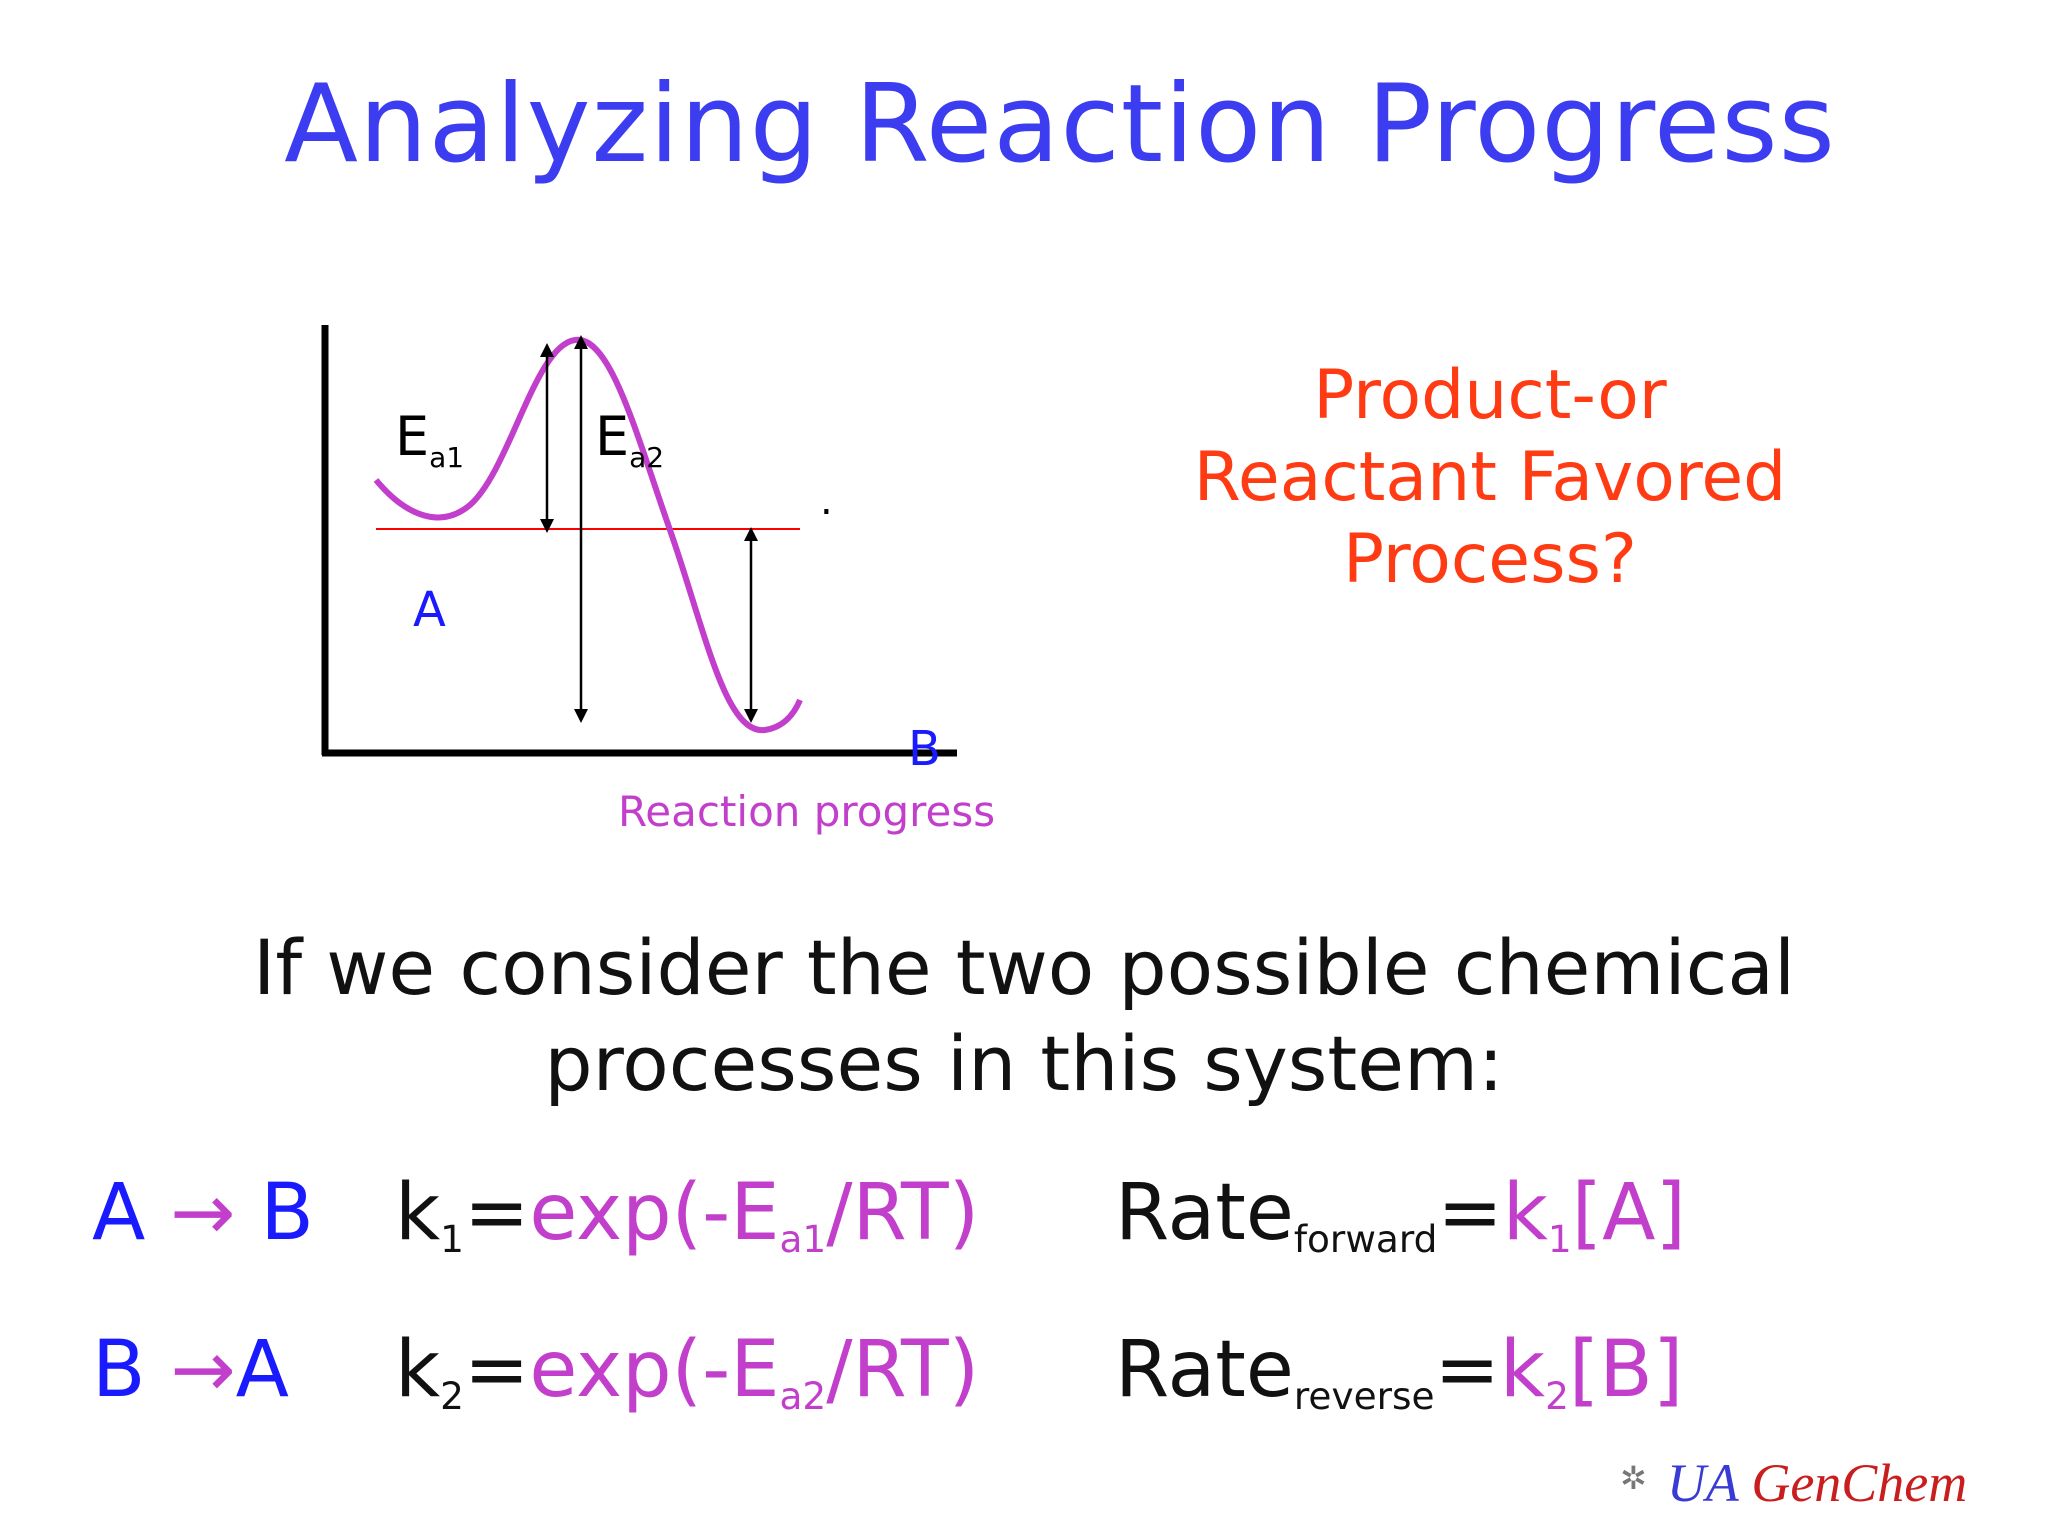 The width and height of the screenshot is (2048, 1536). What do you see at coordinates (1024, 1223) in the screenshot?
I see `equation-row-forward: A → B k1=exp(-Ea1/RT) Rateforward=k1[A]` at bounding box center [1024, 1223].